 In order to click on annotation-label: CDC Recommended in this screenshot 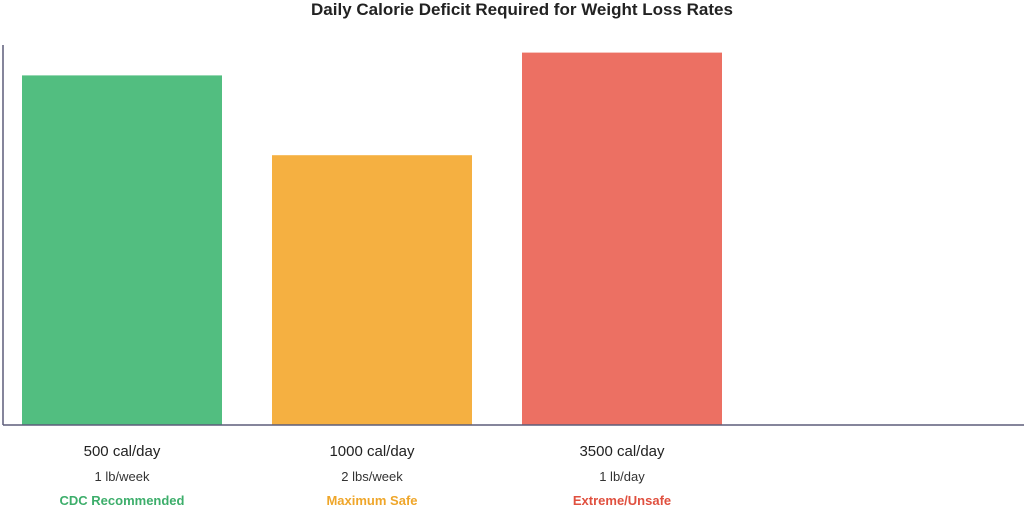, I will do `click(122, 499)`.